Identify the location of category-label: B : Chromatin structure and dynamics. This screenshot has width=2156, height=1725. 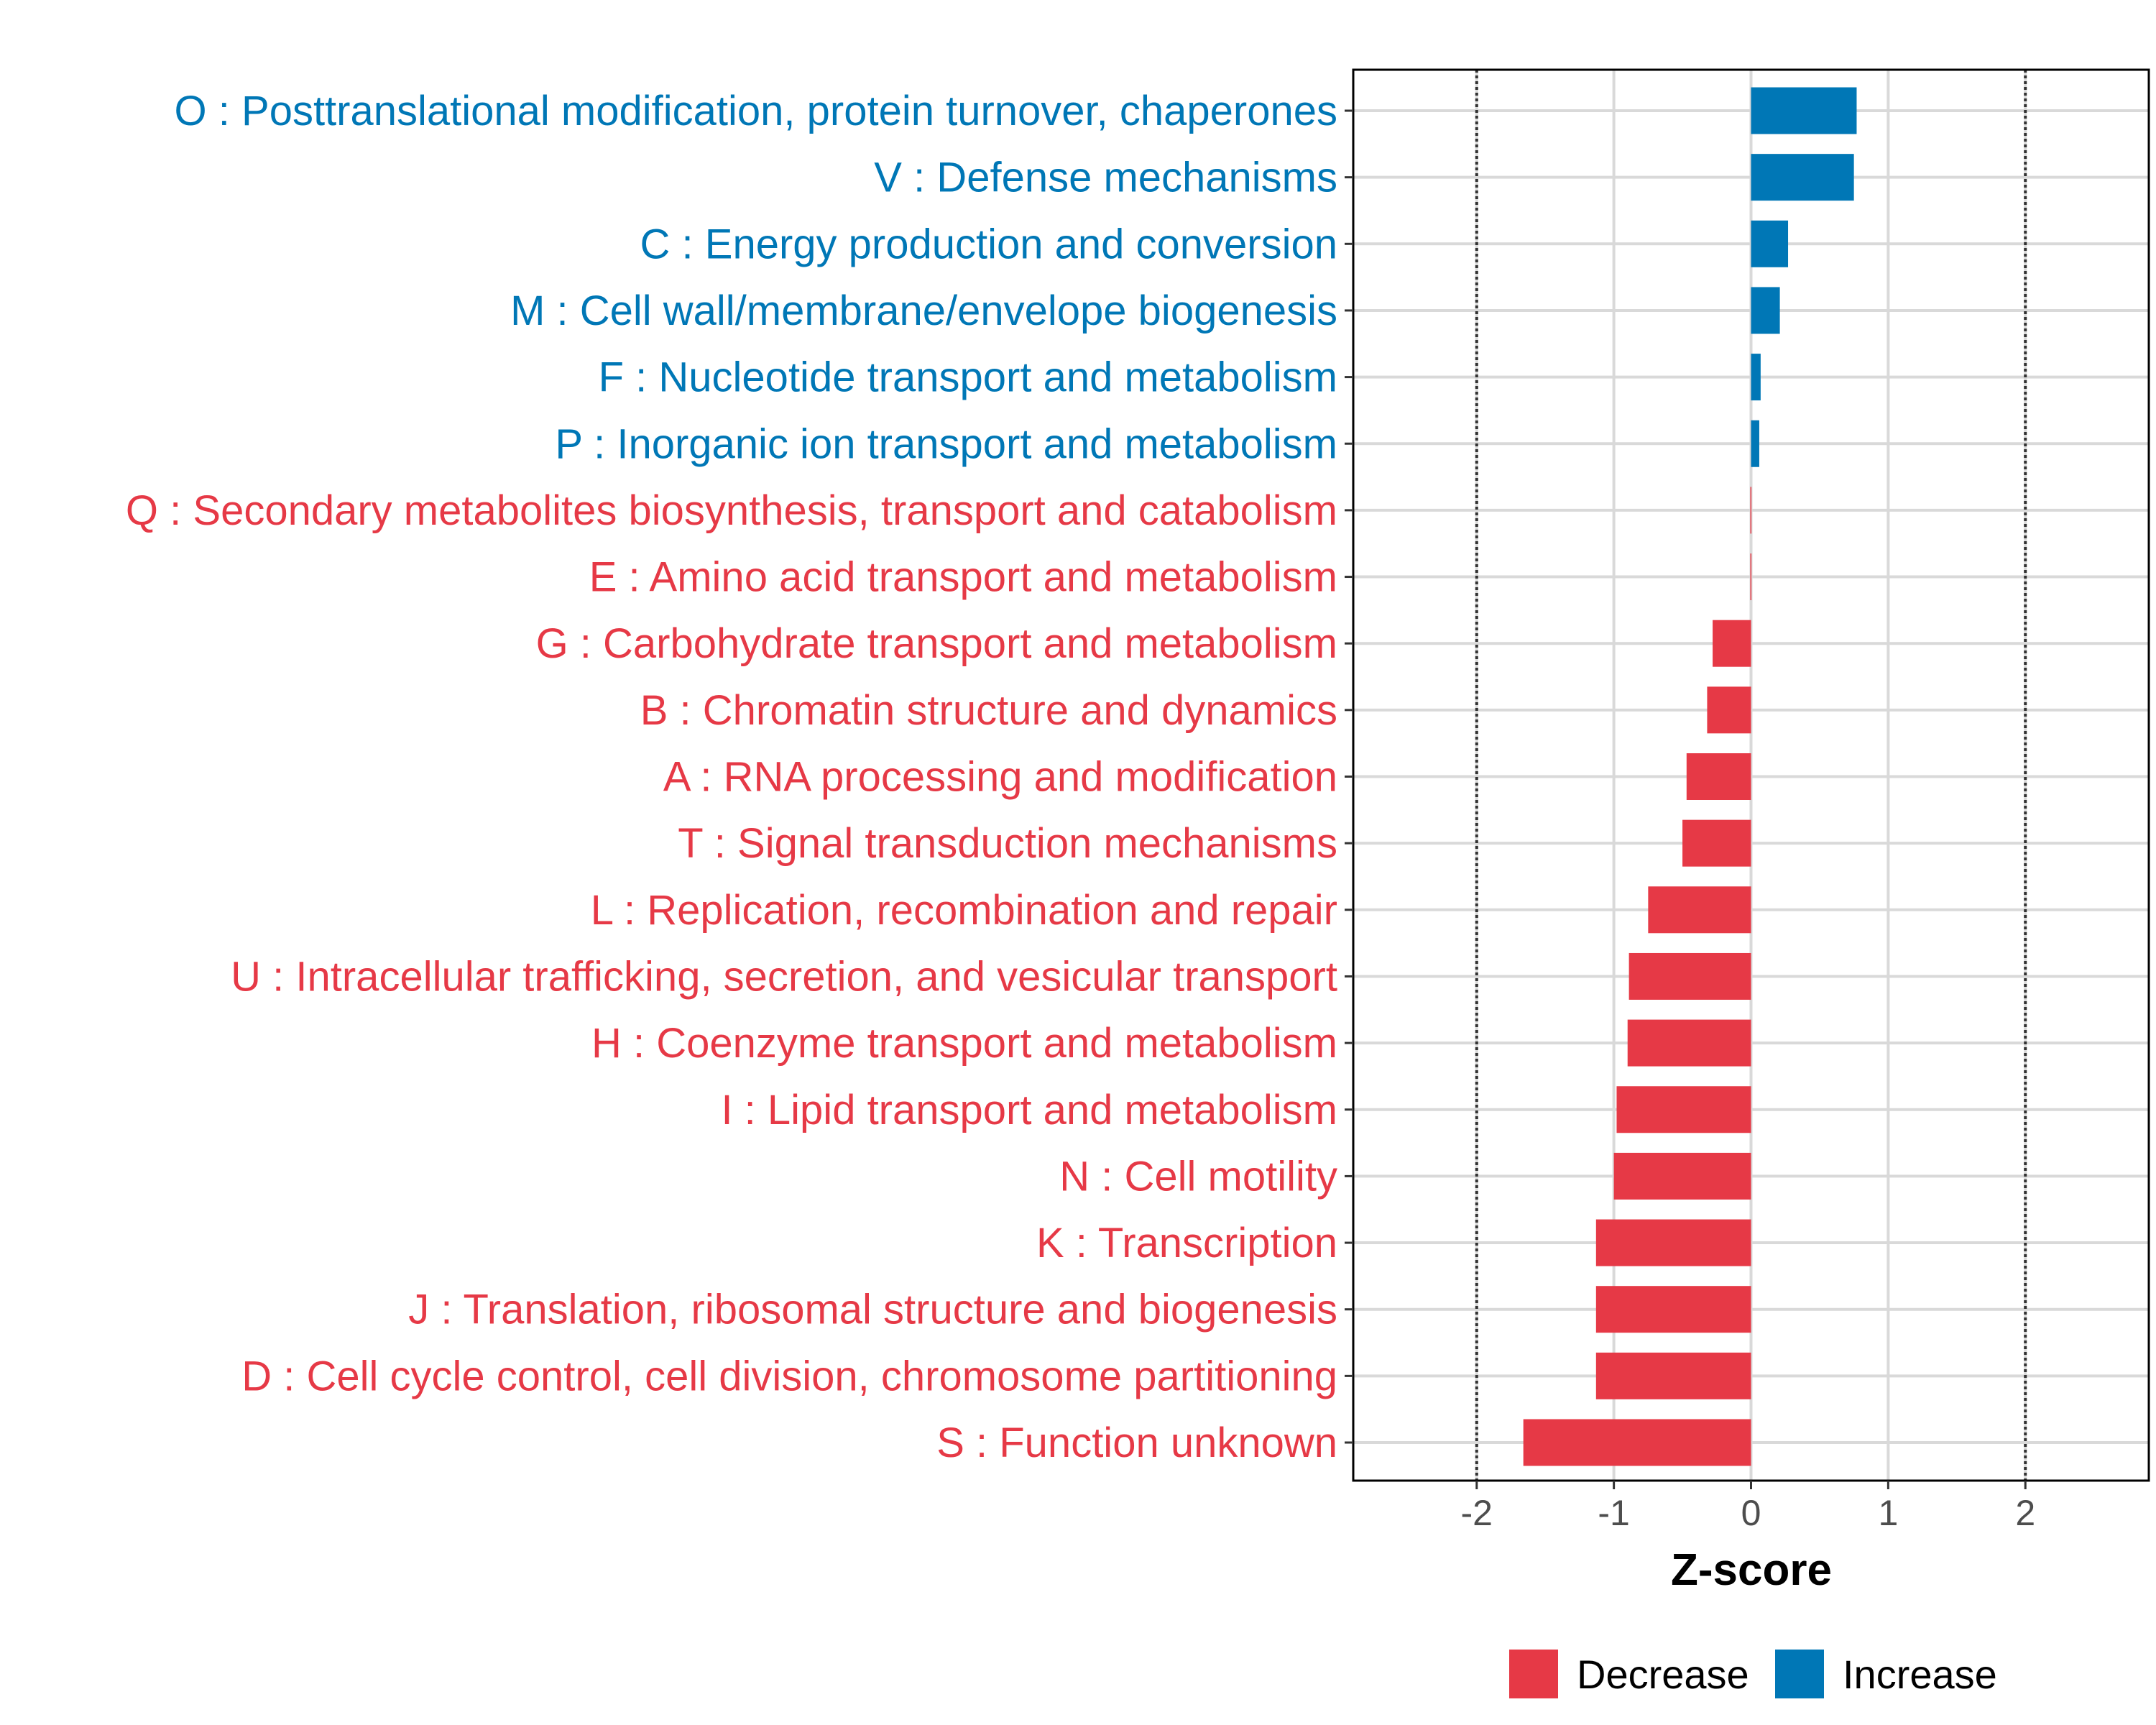
(988, 710).